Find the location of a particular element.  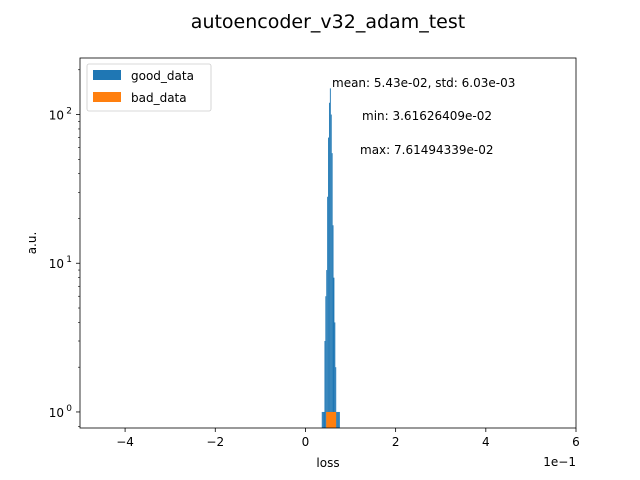

histogram-bars is located at coordinates (330, 258).